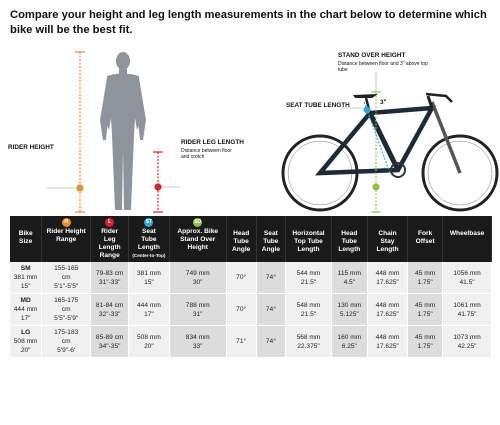 The width and height of the screenshot is (500, 425). I want to click on three-inch-label: 3", so click(383, 102).